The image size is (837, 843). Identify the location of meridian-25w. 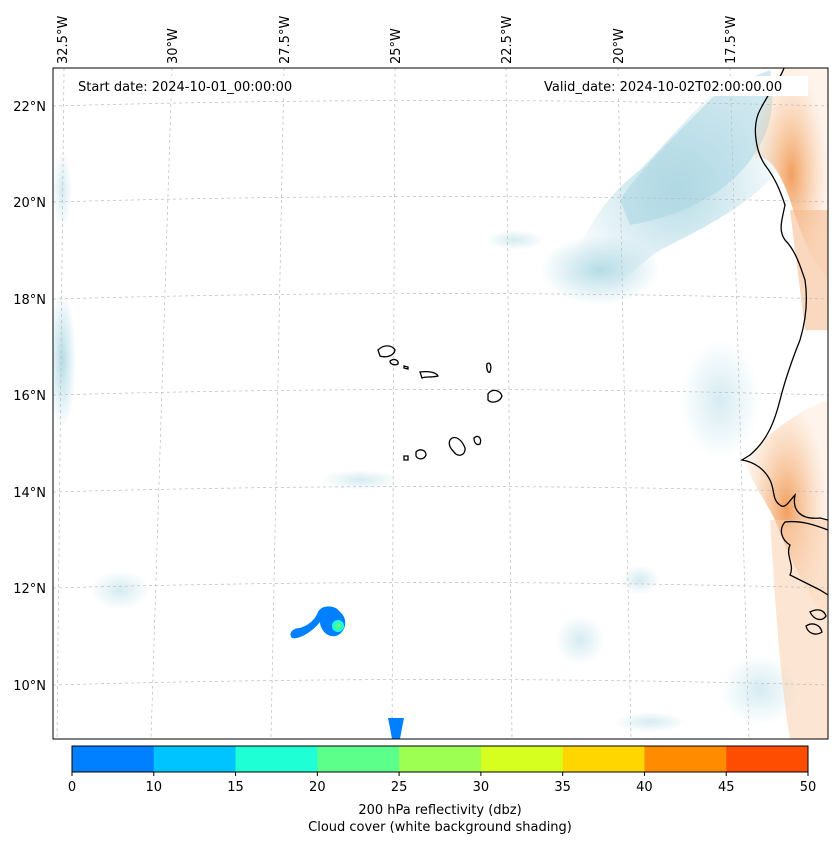
(393, 403).